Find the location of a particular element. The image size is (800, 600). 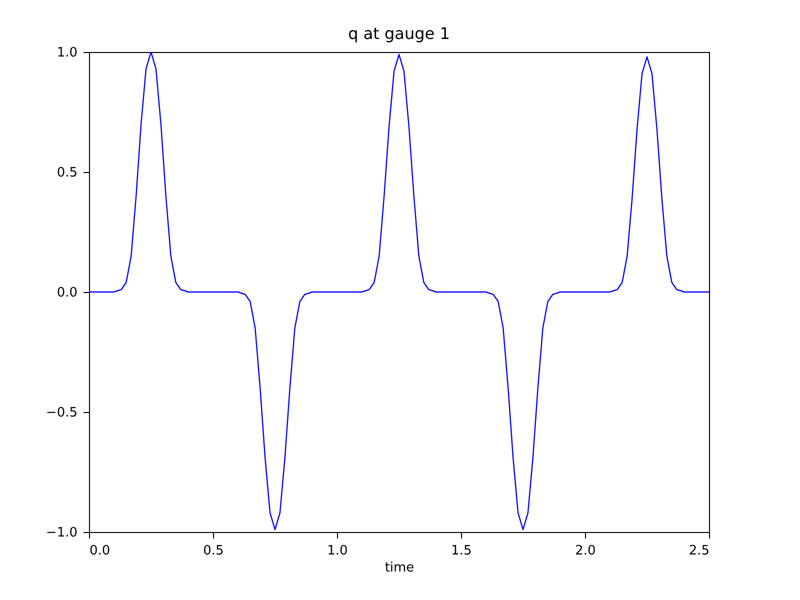

y-tick-label: 0.5 is located at coordinates (67, 173).